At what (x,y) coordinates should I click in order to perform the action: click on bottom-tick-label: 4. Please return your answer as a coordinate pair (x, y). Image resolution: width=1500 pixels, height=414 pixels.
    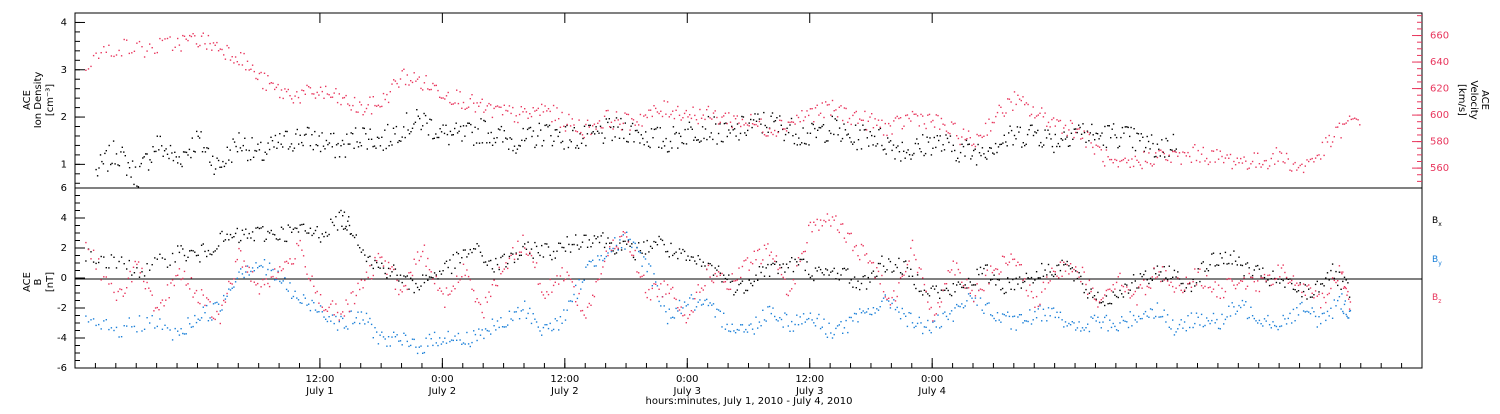
    Looking at the image, I should click on (64, 218).